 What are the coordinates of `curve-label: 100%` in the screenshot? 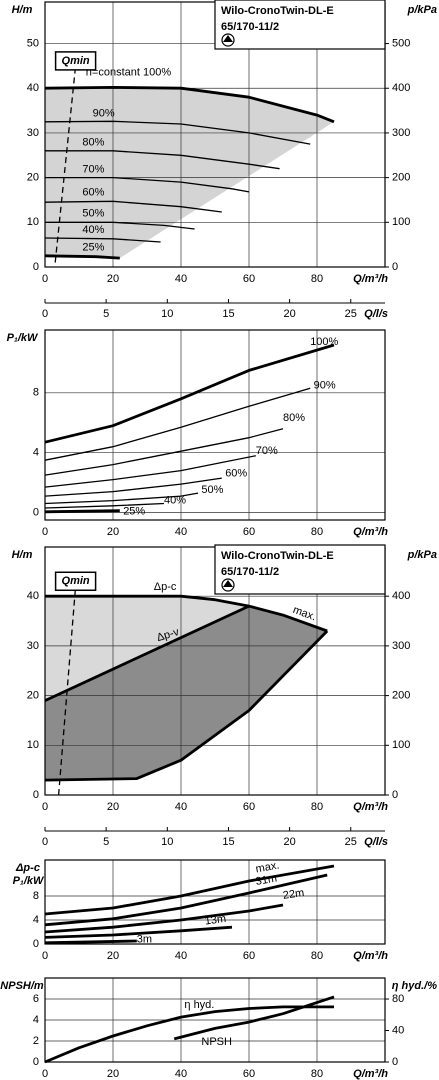 It's located at (324, 342).